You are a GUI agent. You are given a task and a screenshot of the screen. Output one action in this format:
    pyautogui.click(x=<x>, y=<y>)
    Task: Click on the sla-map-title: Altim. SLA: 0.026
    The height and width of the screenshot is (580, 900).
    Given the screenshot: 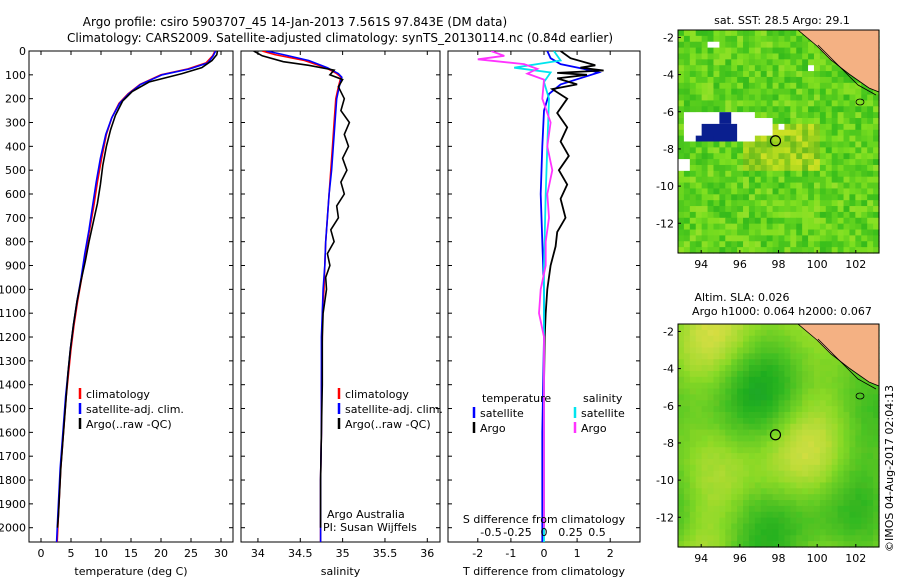 What is the action you would take?
    pyautogui.click(x=741, y=297)
    